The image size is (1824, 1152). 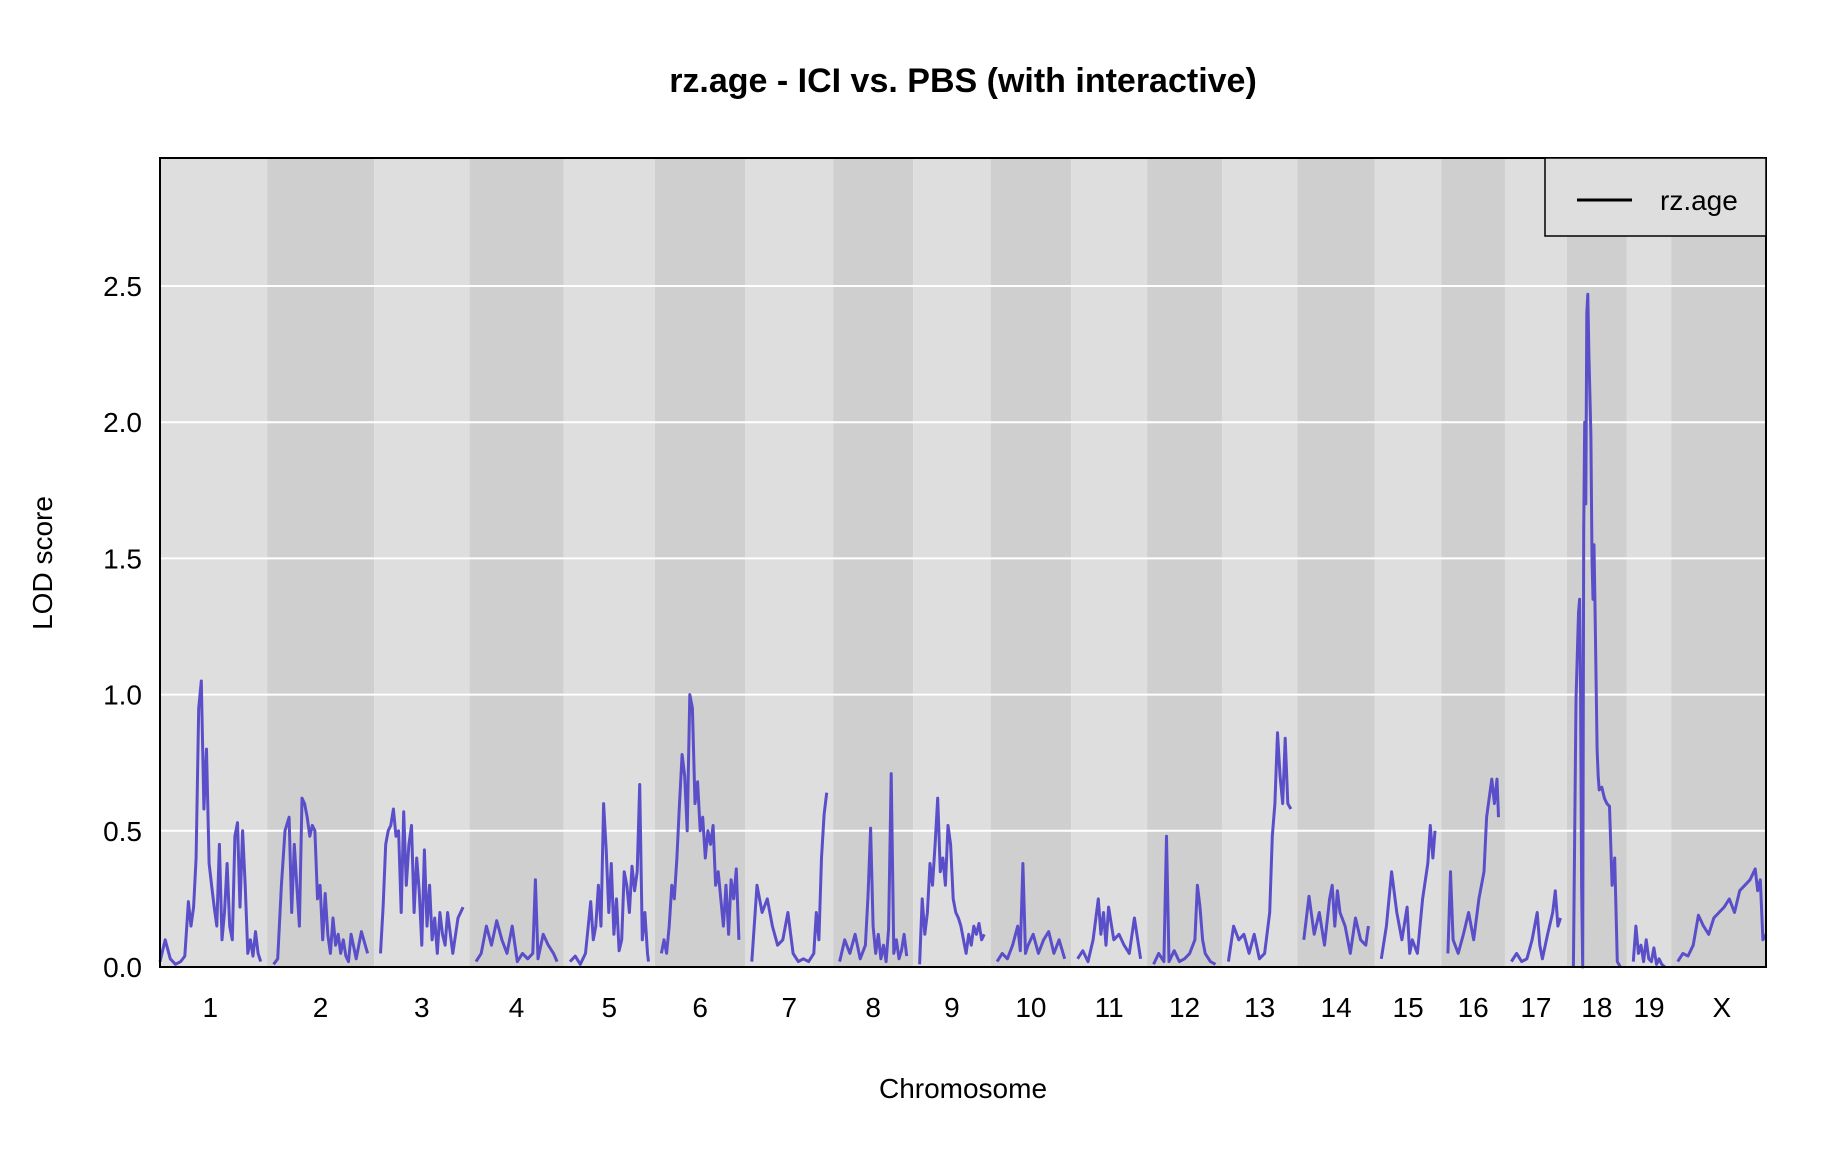 I want to click on y-tick-label: 1.0, so click(x=122, y=695).